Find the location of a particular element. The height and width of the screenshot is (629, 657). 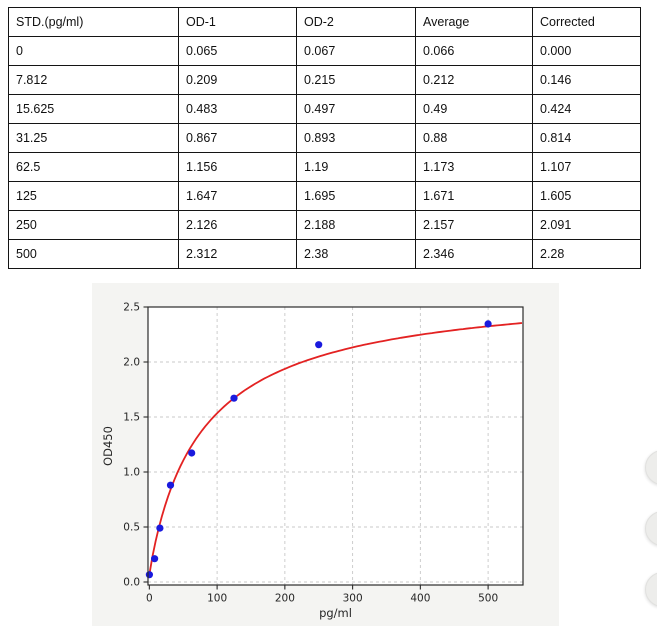

table-row: 15.625 0.483 0.497 0.49 0.424 is located at coordinates (324, 109).